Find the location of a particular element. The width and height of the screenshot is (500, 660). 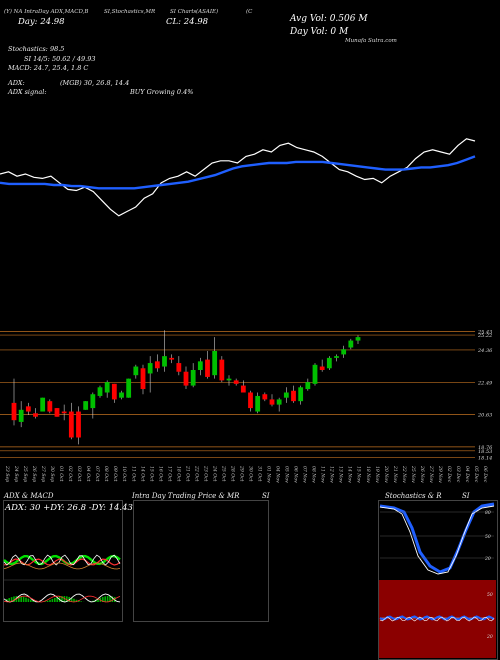

adx-signal-label: ADX signal: is located at coordinates (27, 92).